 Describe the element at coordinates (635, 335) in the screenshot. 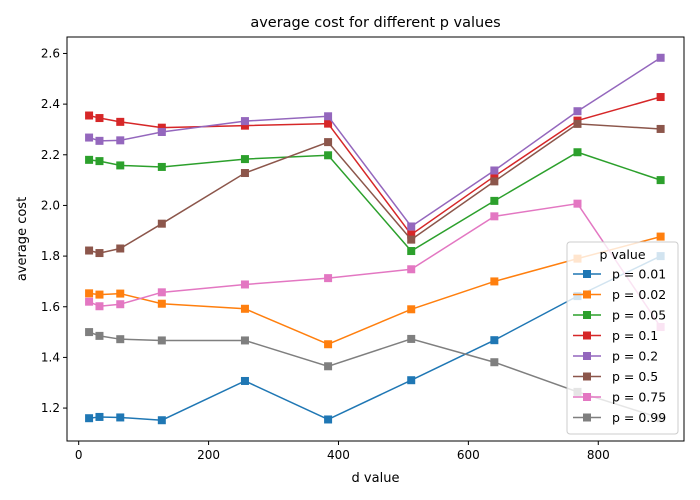

I see `legend-label: p = 0.1` at that location.